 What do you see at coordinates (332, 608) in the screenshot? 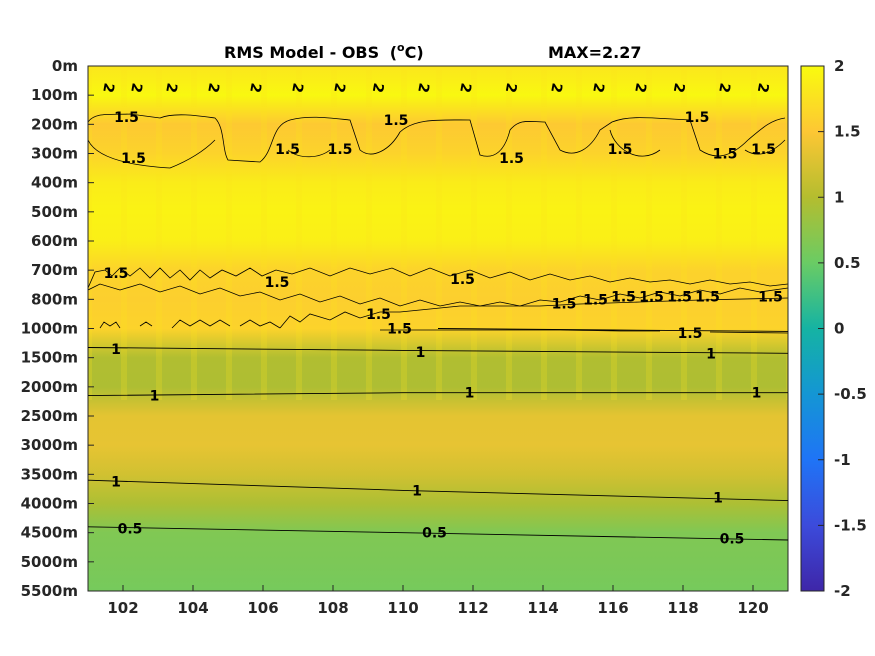
I see `x-tick-label: 108` at bounding box center [332, 608].